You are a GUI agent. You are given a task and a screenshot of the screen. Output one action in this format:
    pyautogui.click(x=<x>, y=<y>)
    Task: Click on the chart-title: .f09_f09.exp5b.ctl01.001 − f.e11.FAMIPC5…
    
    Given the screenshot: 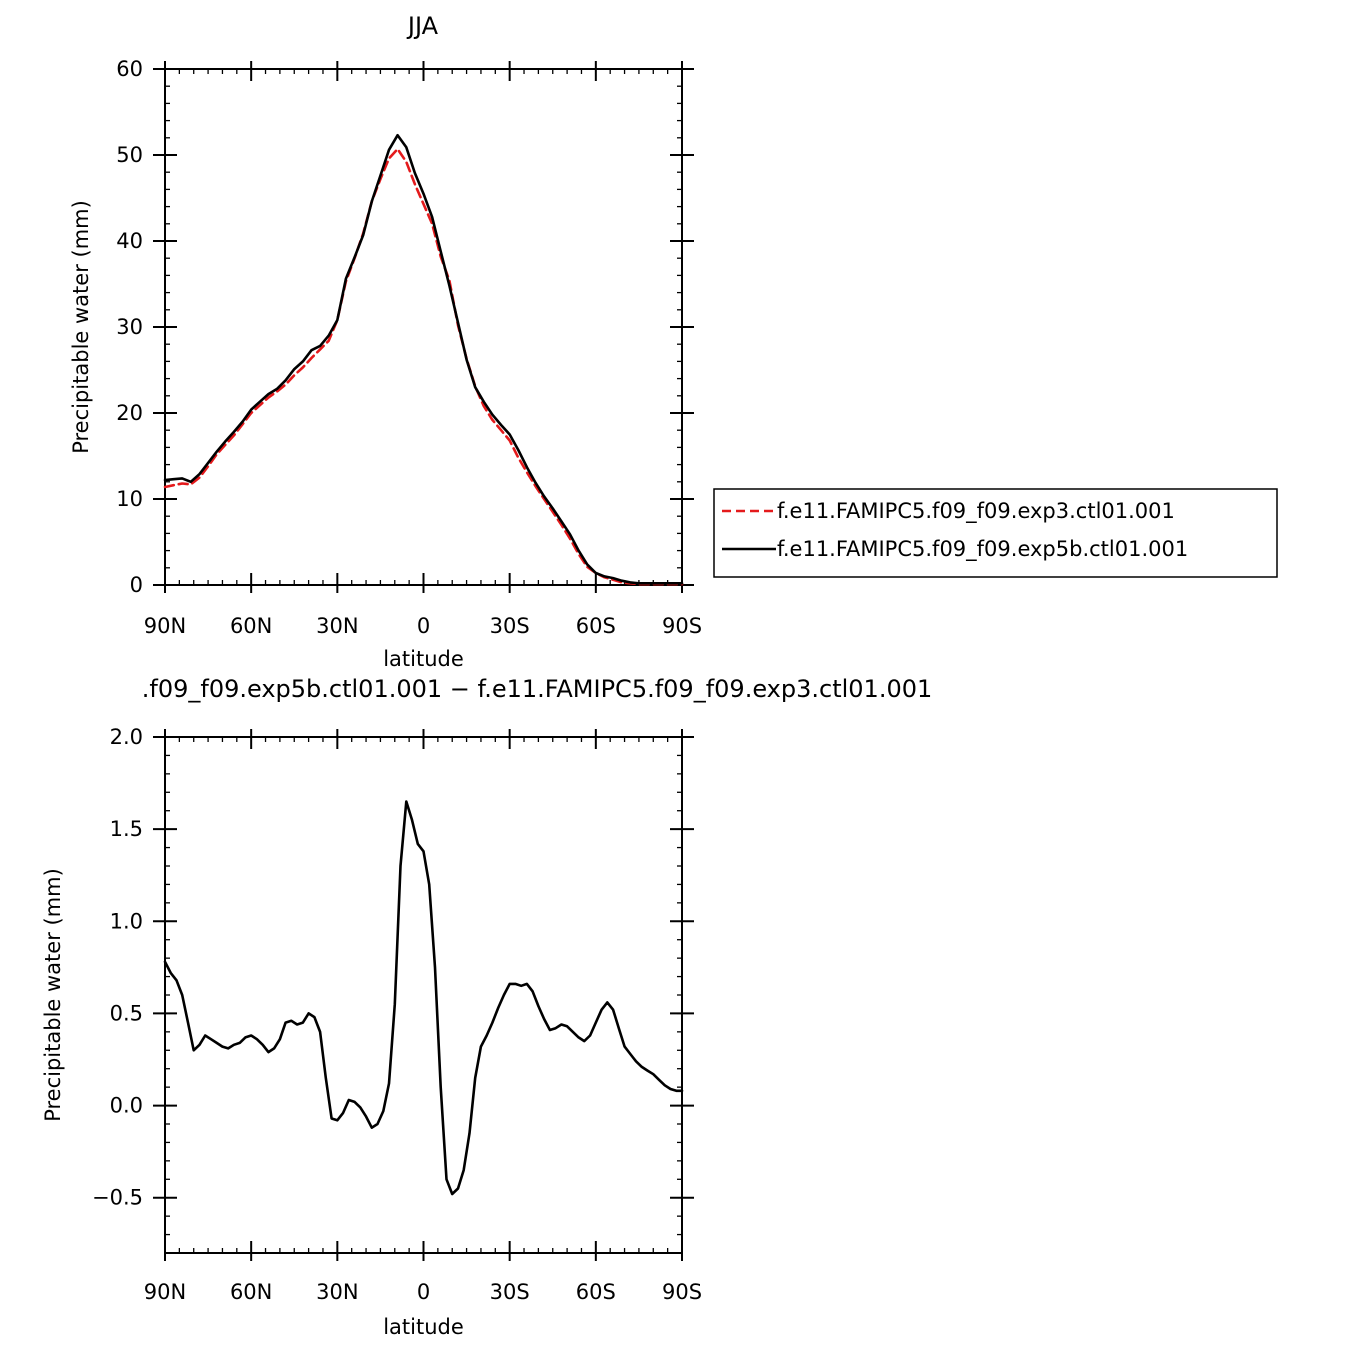 What is the action you would take?
    pyautogui.click(x=537, y=689)
    